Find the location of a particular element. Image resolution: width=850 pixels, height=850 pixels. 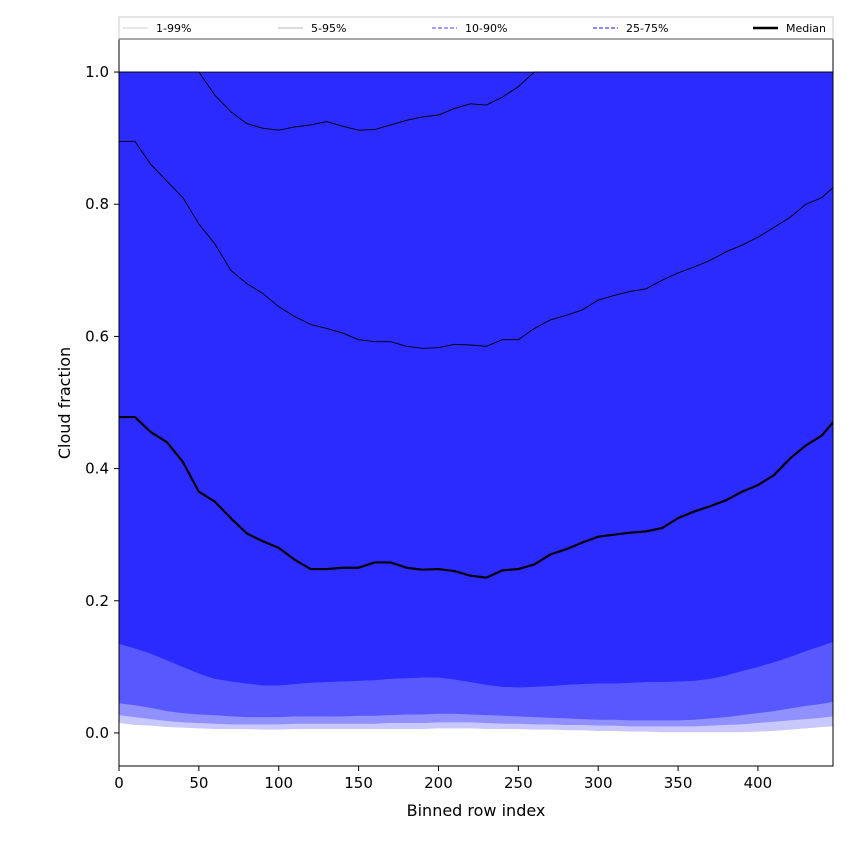

y-axis-label: Cloud fraction is located at coordinates (64, 403).